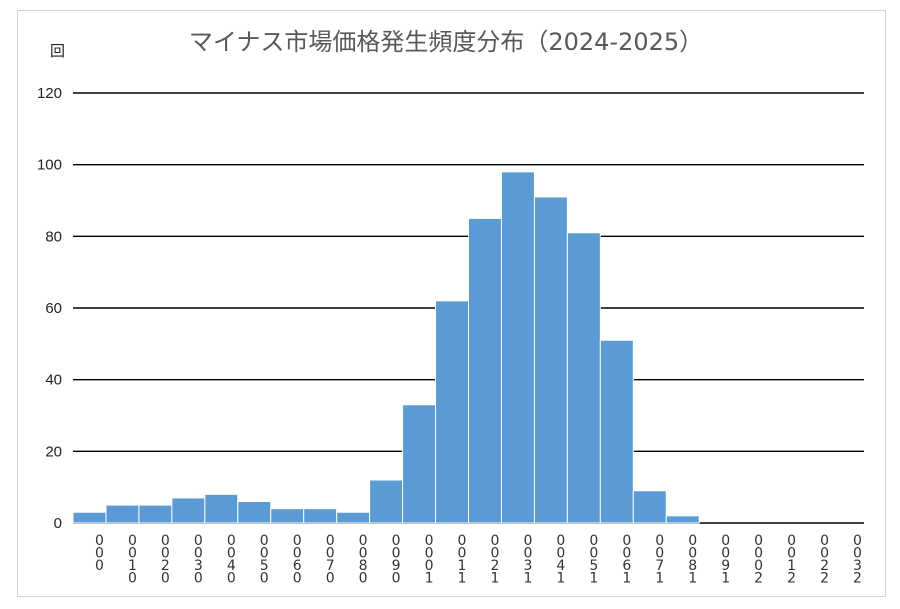 The width and height of the screenshot is (900, 609). What do you see at coordinates (53, 380) in the screenshot?
I see `y-tick-label: 40` at bounding box center [53, 380].